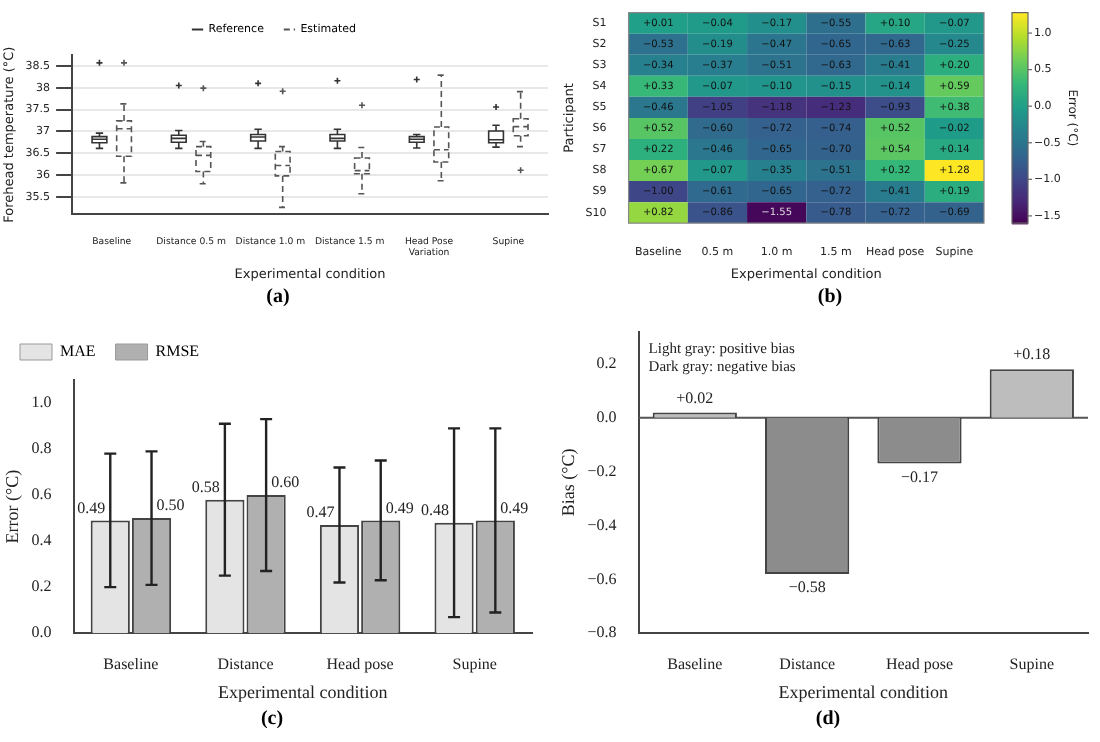 The height and width of the screenshot is (742, 1100). What do you see at coordinates (602, 632) in the screenshot?
I see `y-tick-label: −0.8` at bounding box center [602, 632].